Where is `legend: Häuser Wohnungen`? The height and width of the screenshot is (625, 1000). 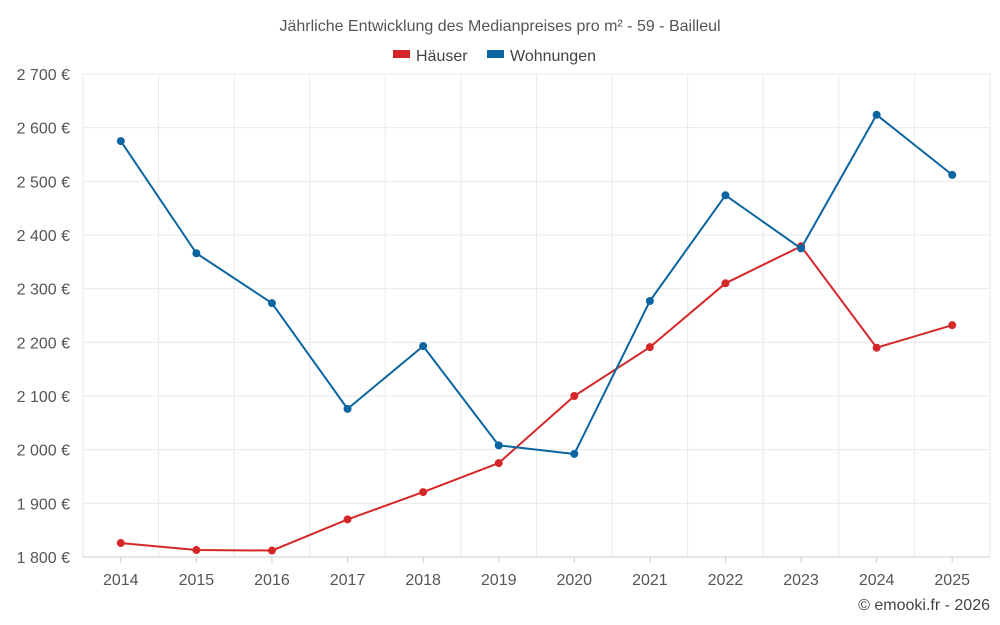
legend: Häuser Wohnungen is located at coordinates (494, 56).